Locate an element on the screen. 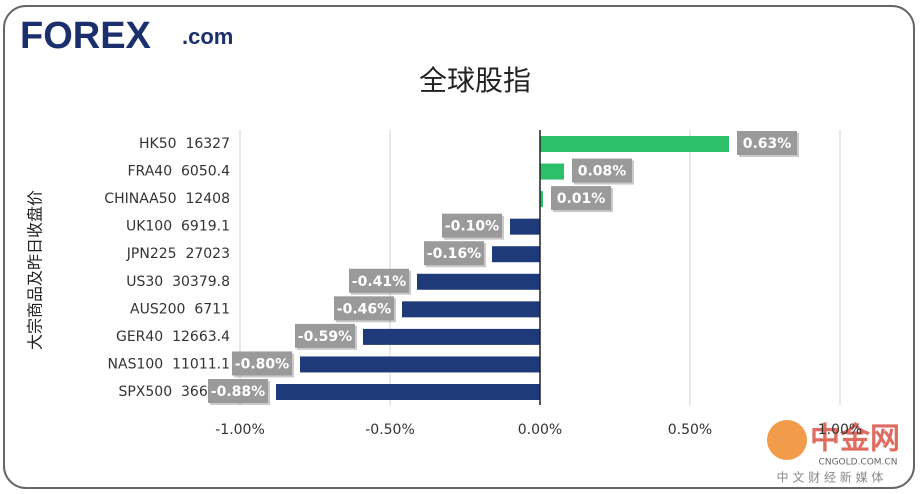 The height and width of the screenshot is (494, 920). value-label: 0.01% is located at coordinates (581, 199).